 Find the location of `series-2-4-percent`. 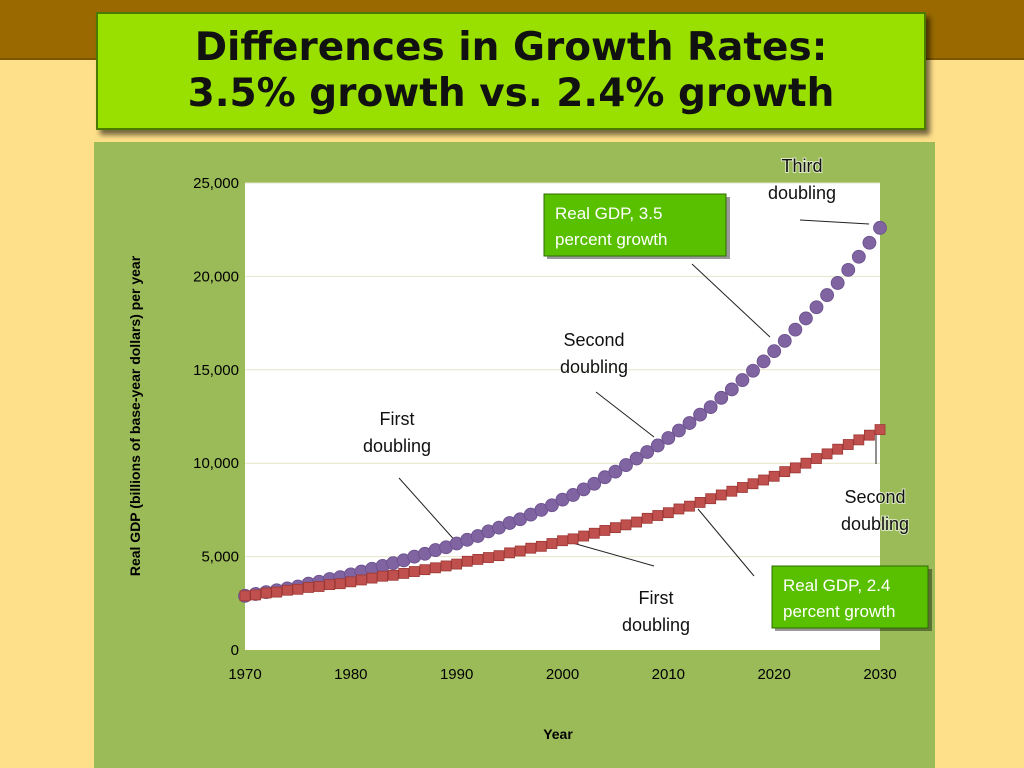

series-2-4-percent is located at coordinates (562, 513).